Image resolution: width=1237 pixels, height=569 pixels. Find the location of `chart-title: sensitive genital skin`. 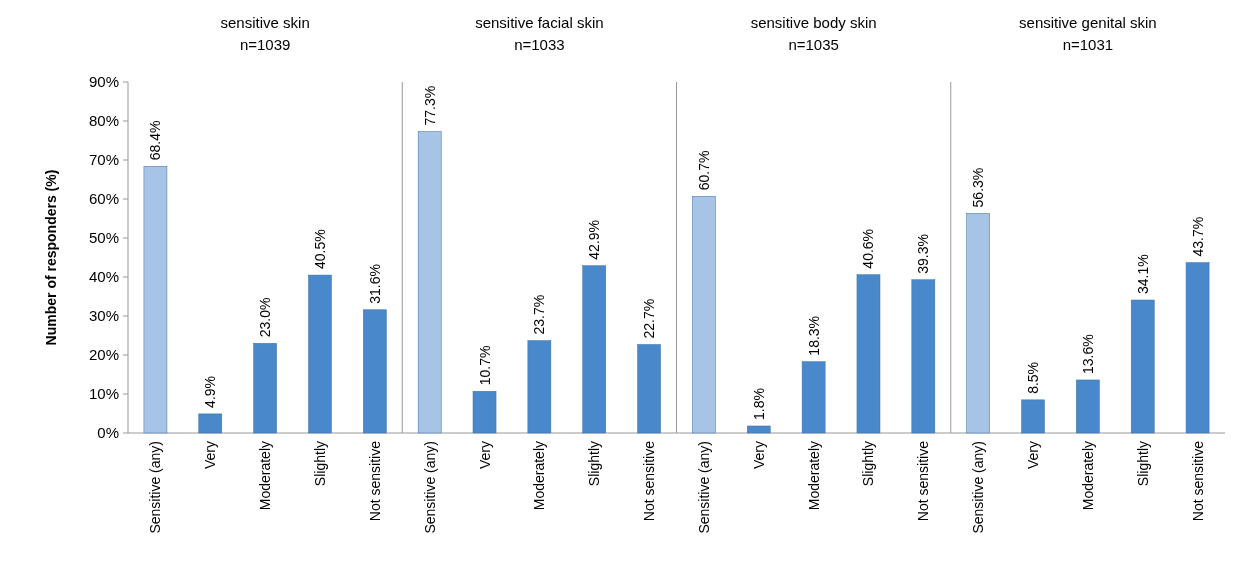

chart-title: sensitive genital skin is located at coordinates (1088, 22).